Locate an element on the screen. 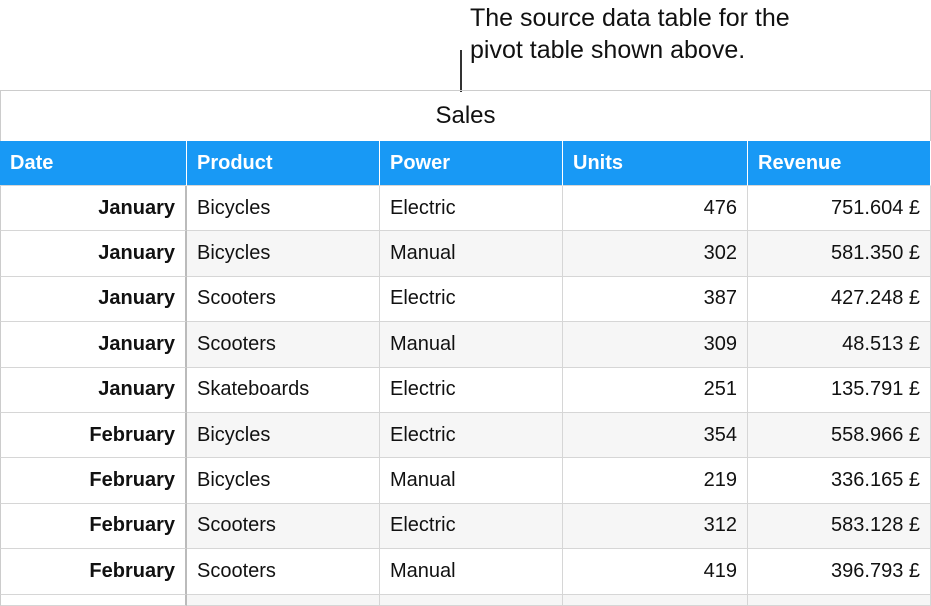  column-header: Power is located at coordinates (471, 163).